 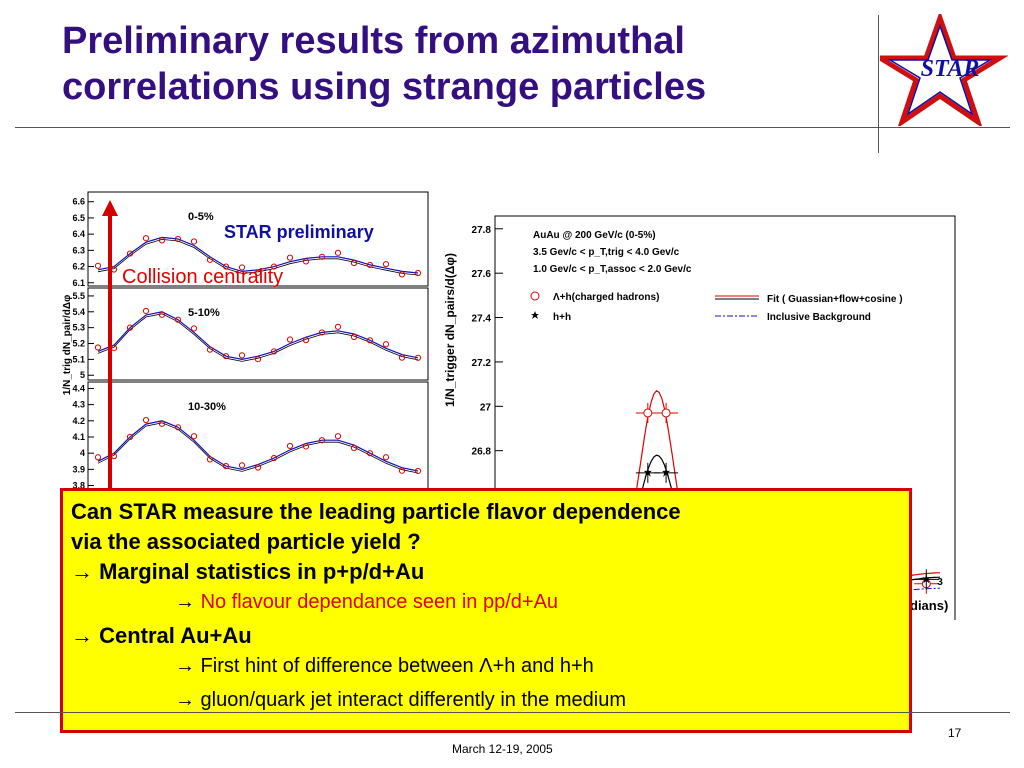 What do you see at coordinates (78, 421) in the screenshot?
I see `ytick-label: 4.2` at bounding box center [78, 421].